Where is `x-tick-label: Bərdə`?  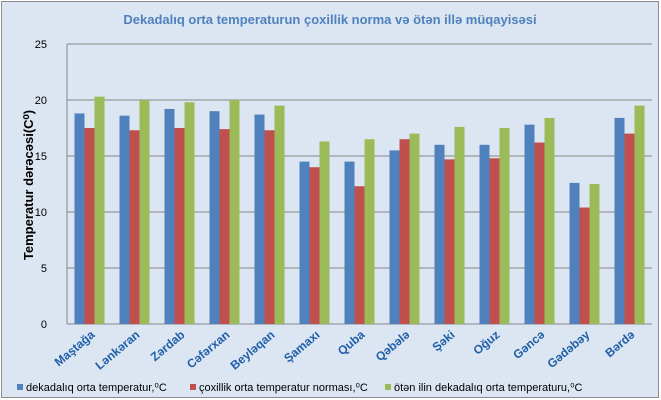 x-tick-label: Bərdə is located at coordinates (619, 343).